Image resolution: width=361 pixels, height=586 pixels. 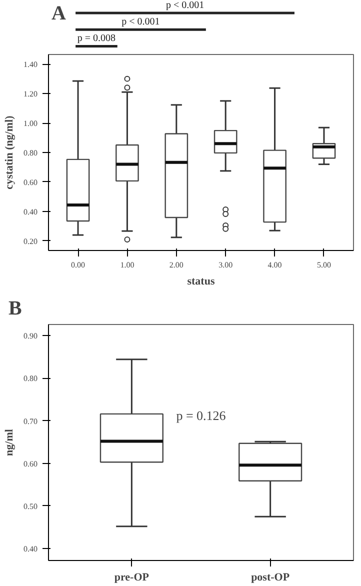 What do you see at coordinates (225, 265) in the screenshot?
I see `x-tick-label: 3.00` at bounding box center [225, 265].